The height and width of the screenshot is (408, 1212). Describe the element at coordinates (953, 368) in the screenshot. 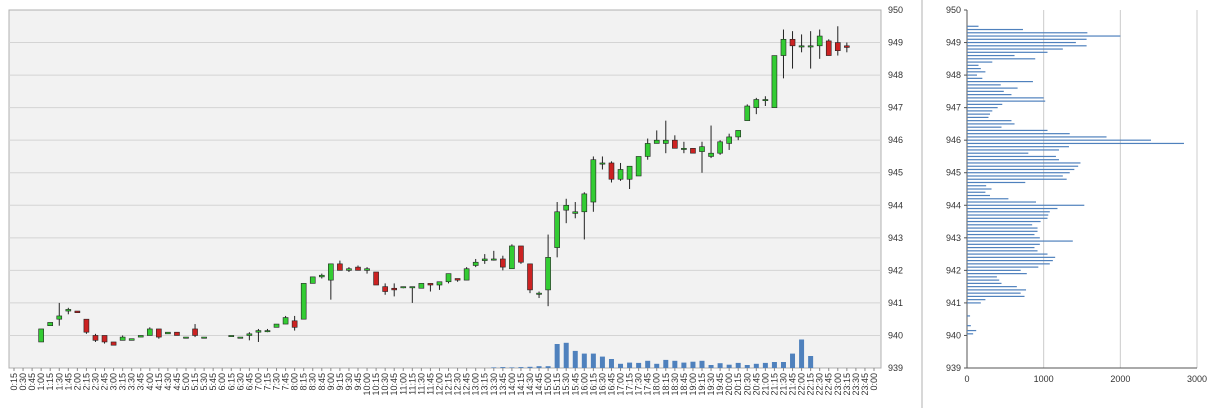

I see `y-tick-label: 939` at that location.